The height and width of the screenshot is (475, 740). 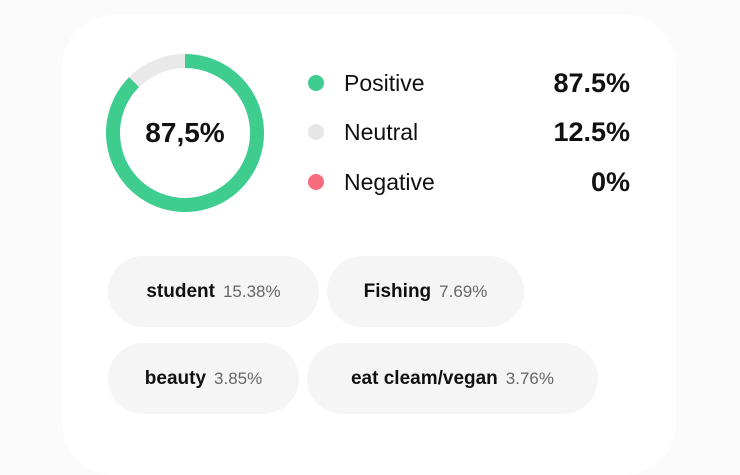 I want to click on legend-neutral: Neutral 12.5%, so click(x=469, y=132).